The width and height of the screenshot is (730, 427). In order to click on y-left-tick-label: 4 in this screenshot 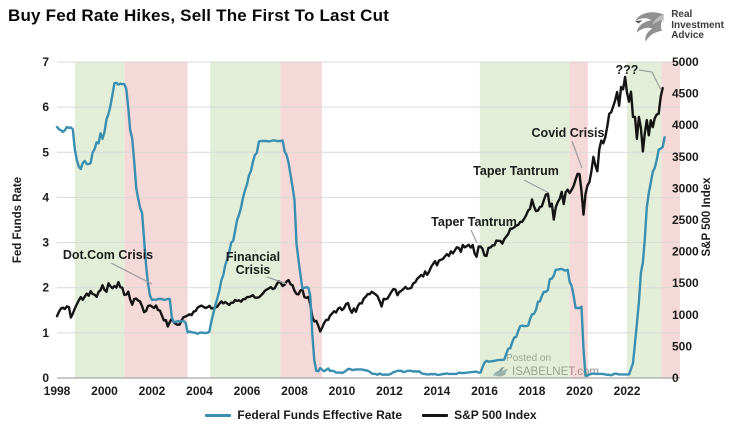, I will do `click(45, 197)`.